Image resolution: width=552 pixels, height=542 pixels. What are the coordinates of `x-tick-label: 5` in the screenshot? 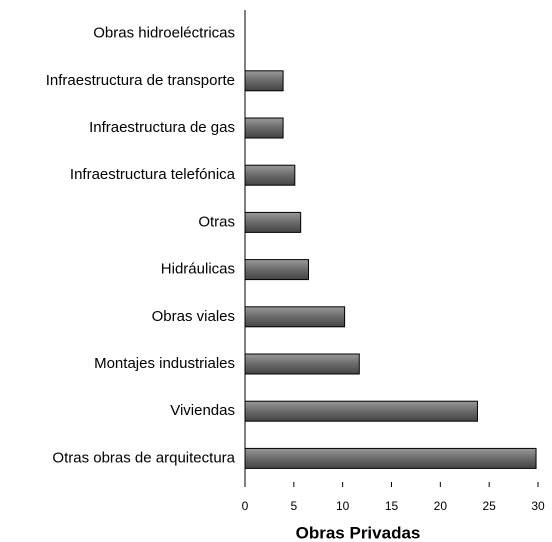 It's located at (293, 506).